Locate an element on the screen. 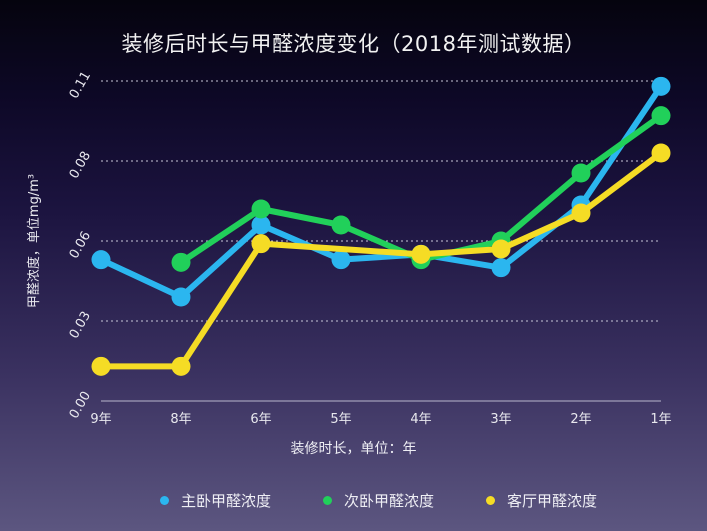 This screenshot has width=707, height=531. legend-label: 主卧甲醛浓度 is located at coordinates (226, 501).